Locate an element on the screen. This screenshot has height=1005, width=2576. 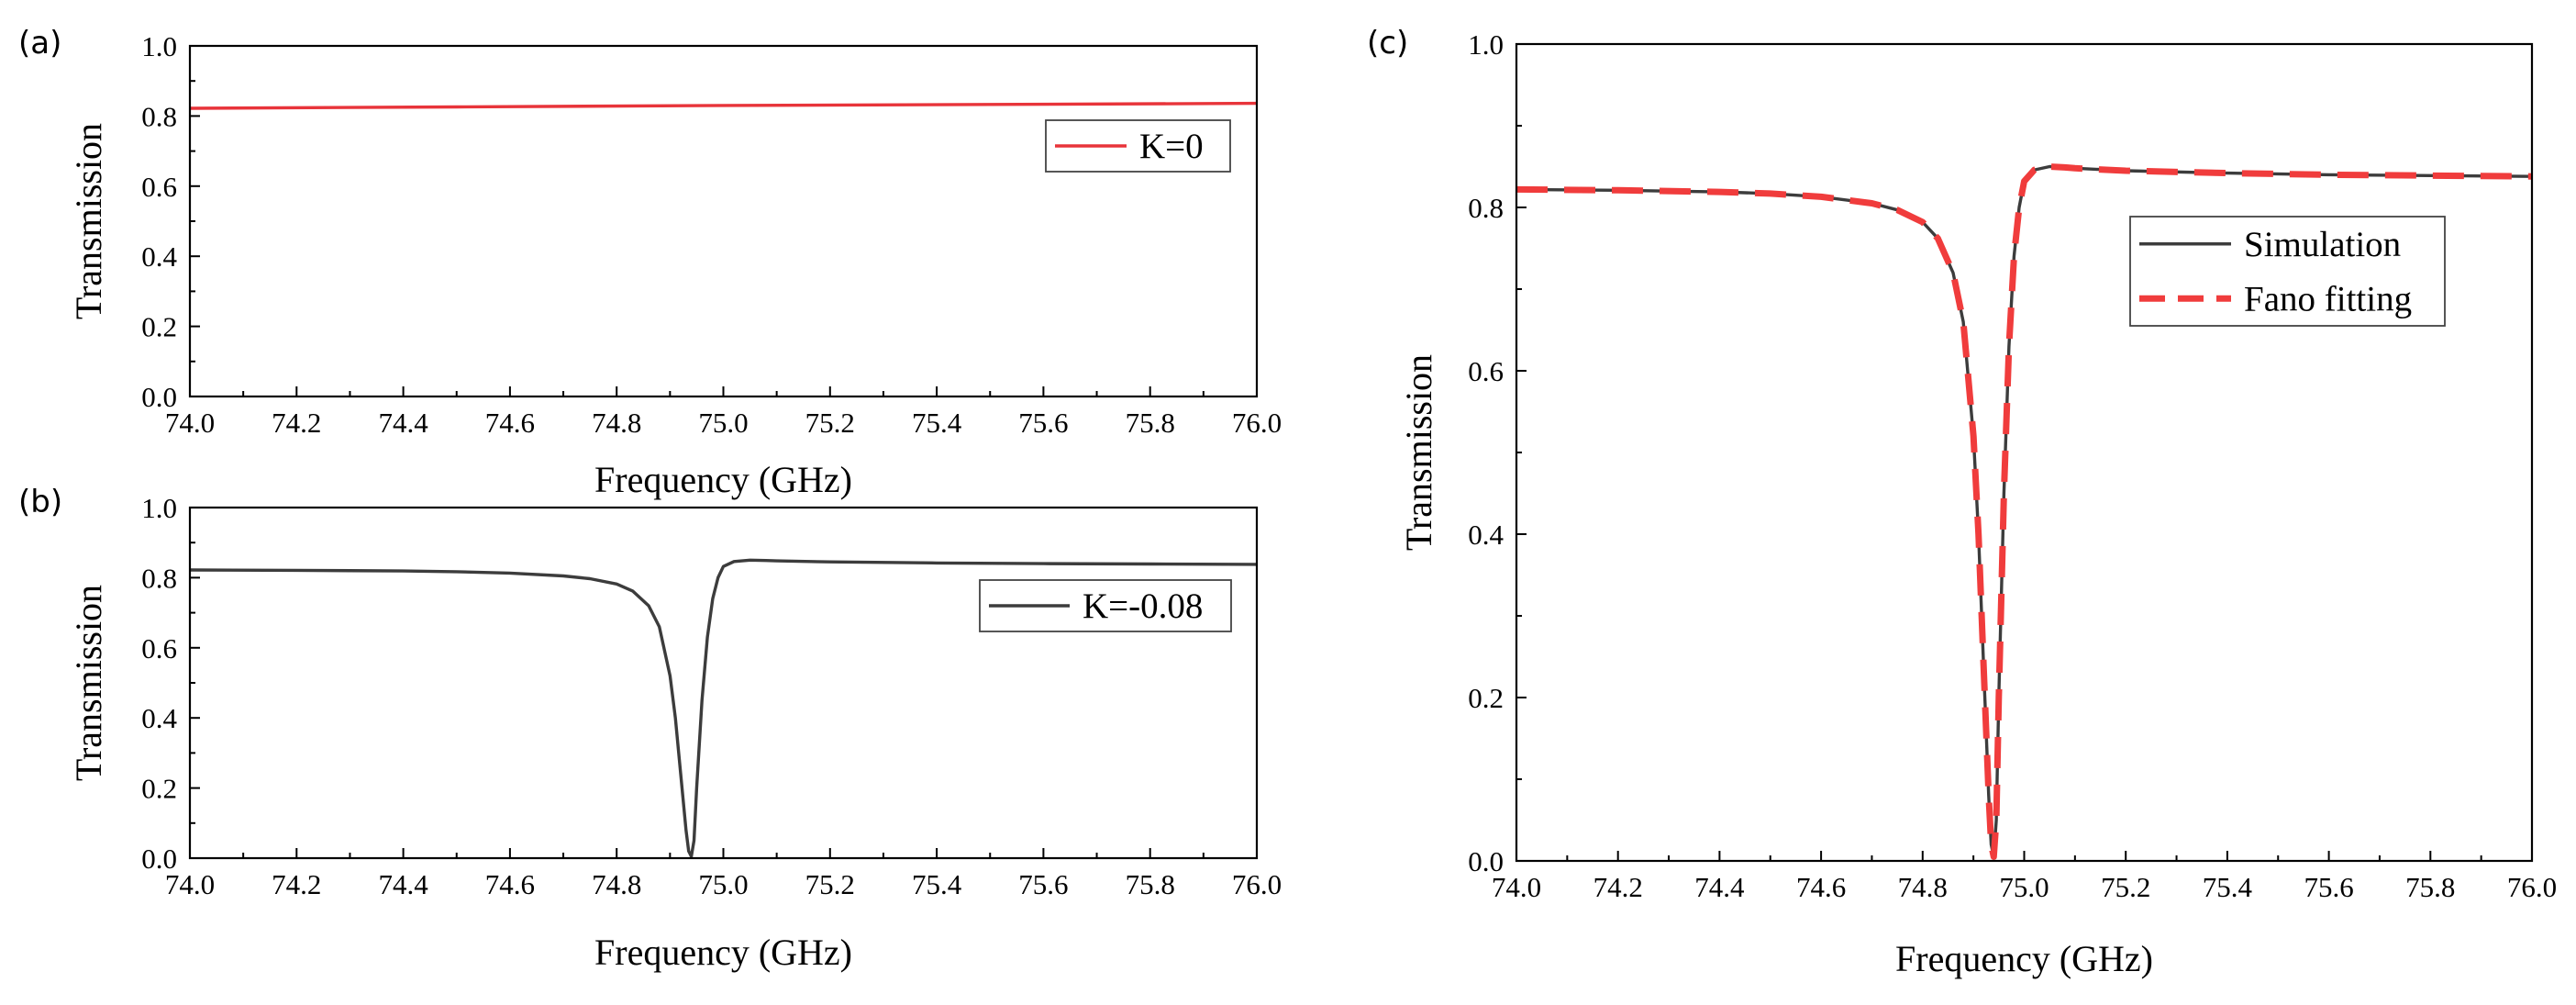
legend-label: K=0 is located at coordinates (1171, 146).